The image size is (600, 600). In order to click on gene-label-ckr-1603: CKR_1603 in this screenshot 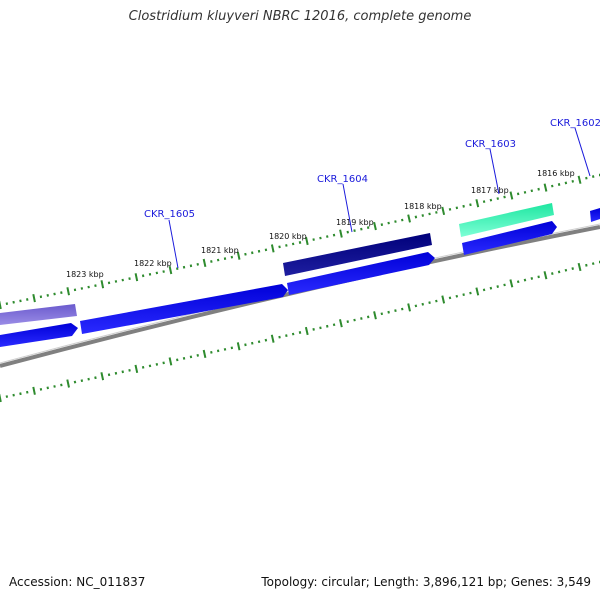, I will do `click(490, 144)`.